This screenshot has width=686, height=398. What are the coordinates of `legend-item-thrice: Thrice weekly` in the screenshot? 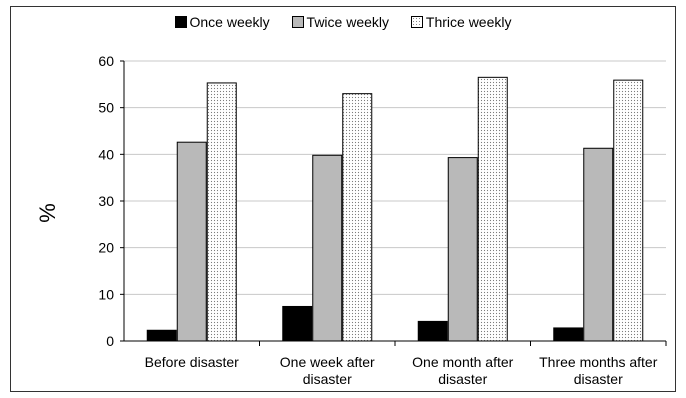 It's located at (461, 22).